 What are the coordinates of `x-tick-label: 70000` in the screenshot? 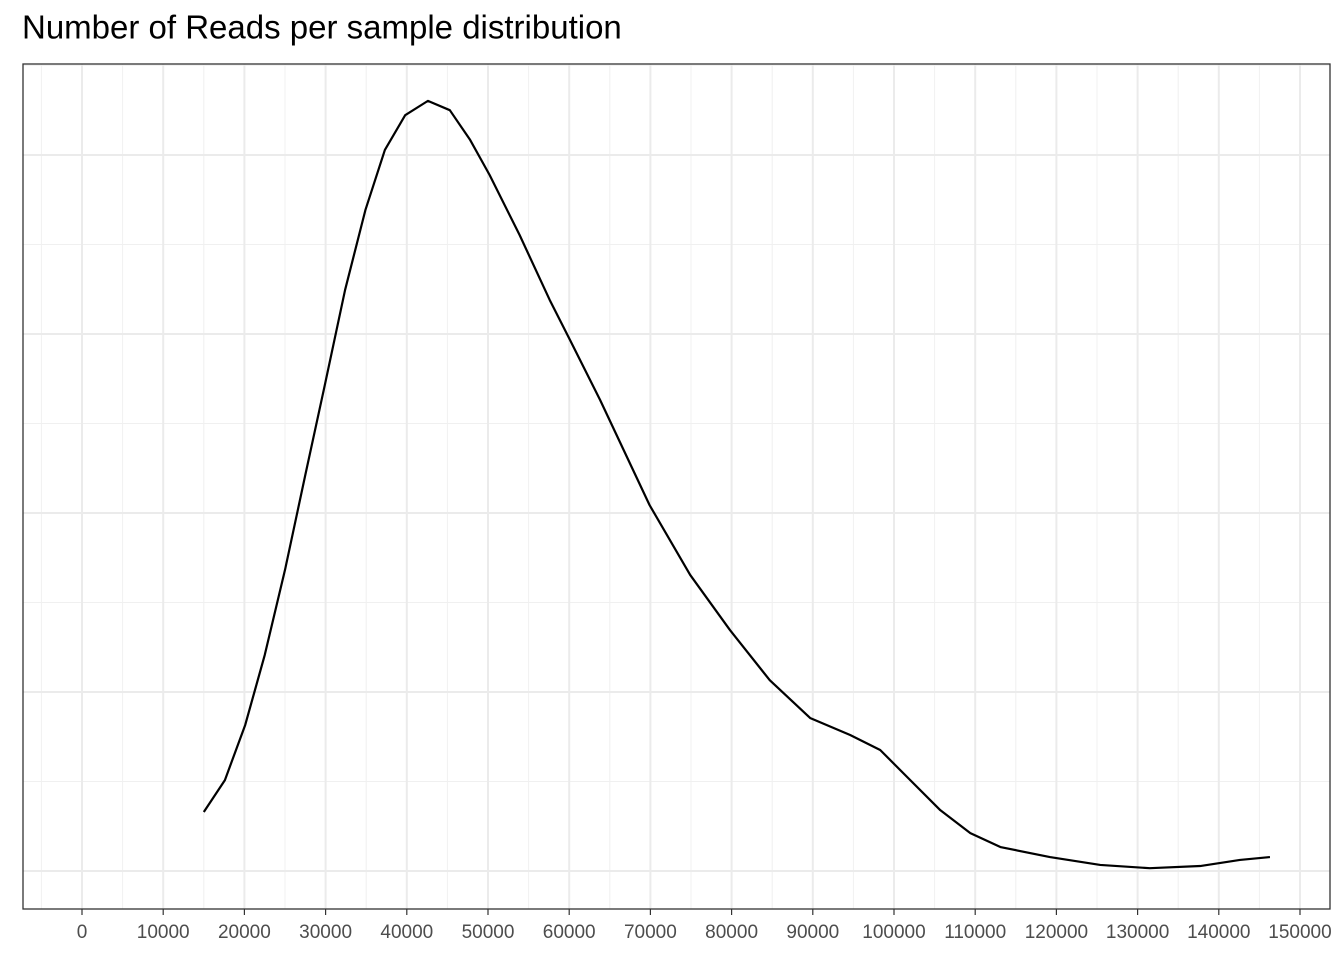 It's located at (650, 932).